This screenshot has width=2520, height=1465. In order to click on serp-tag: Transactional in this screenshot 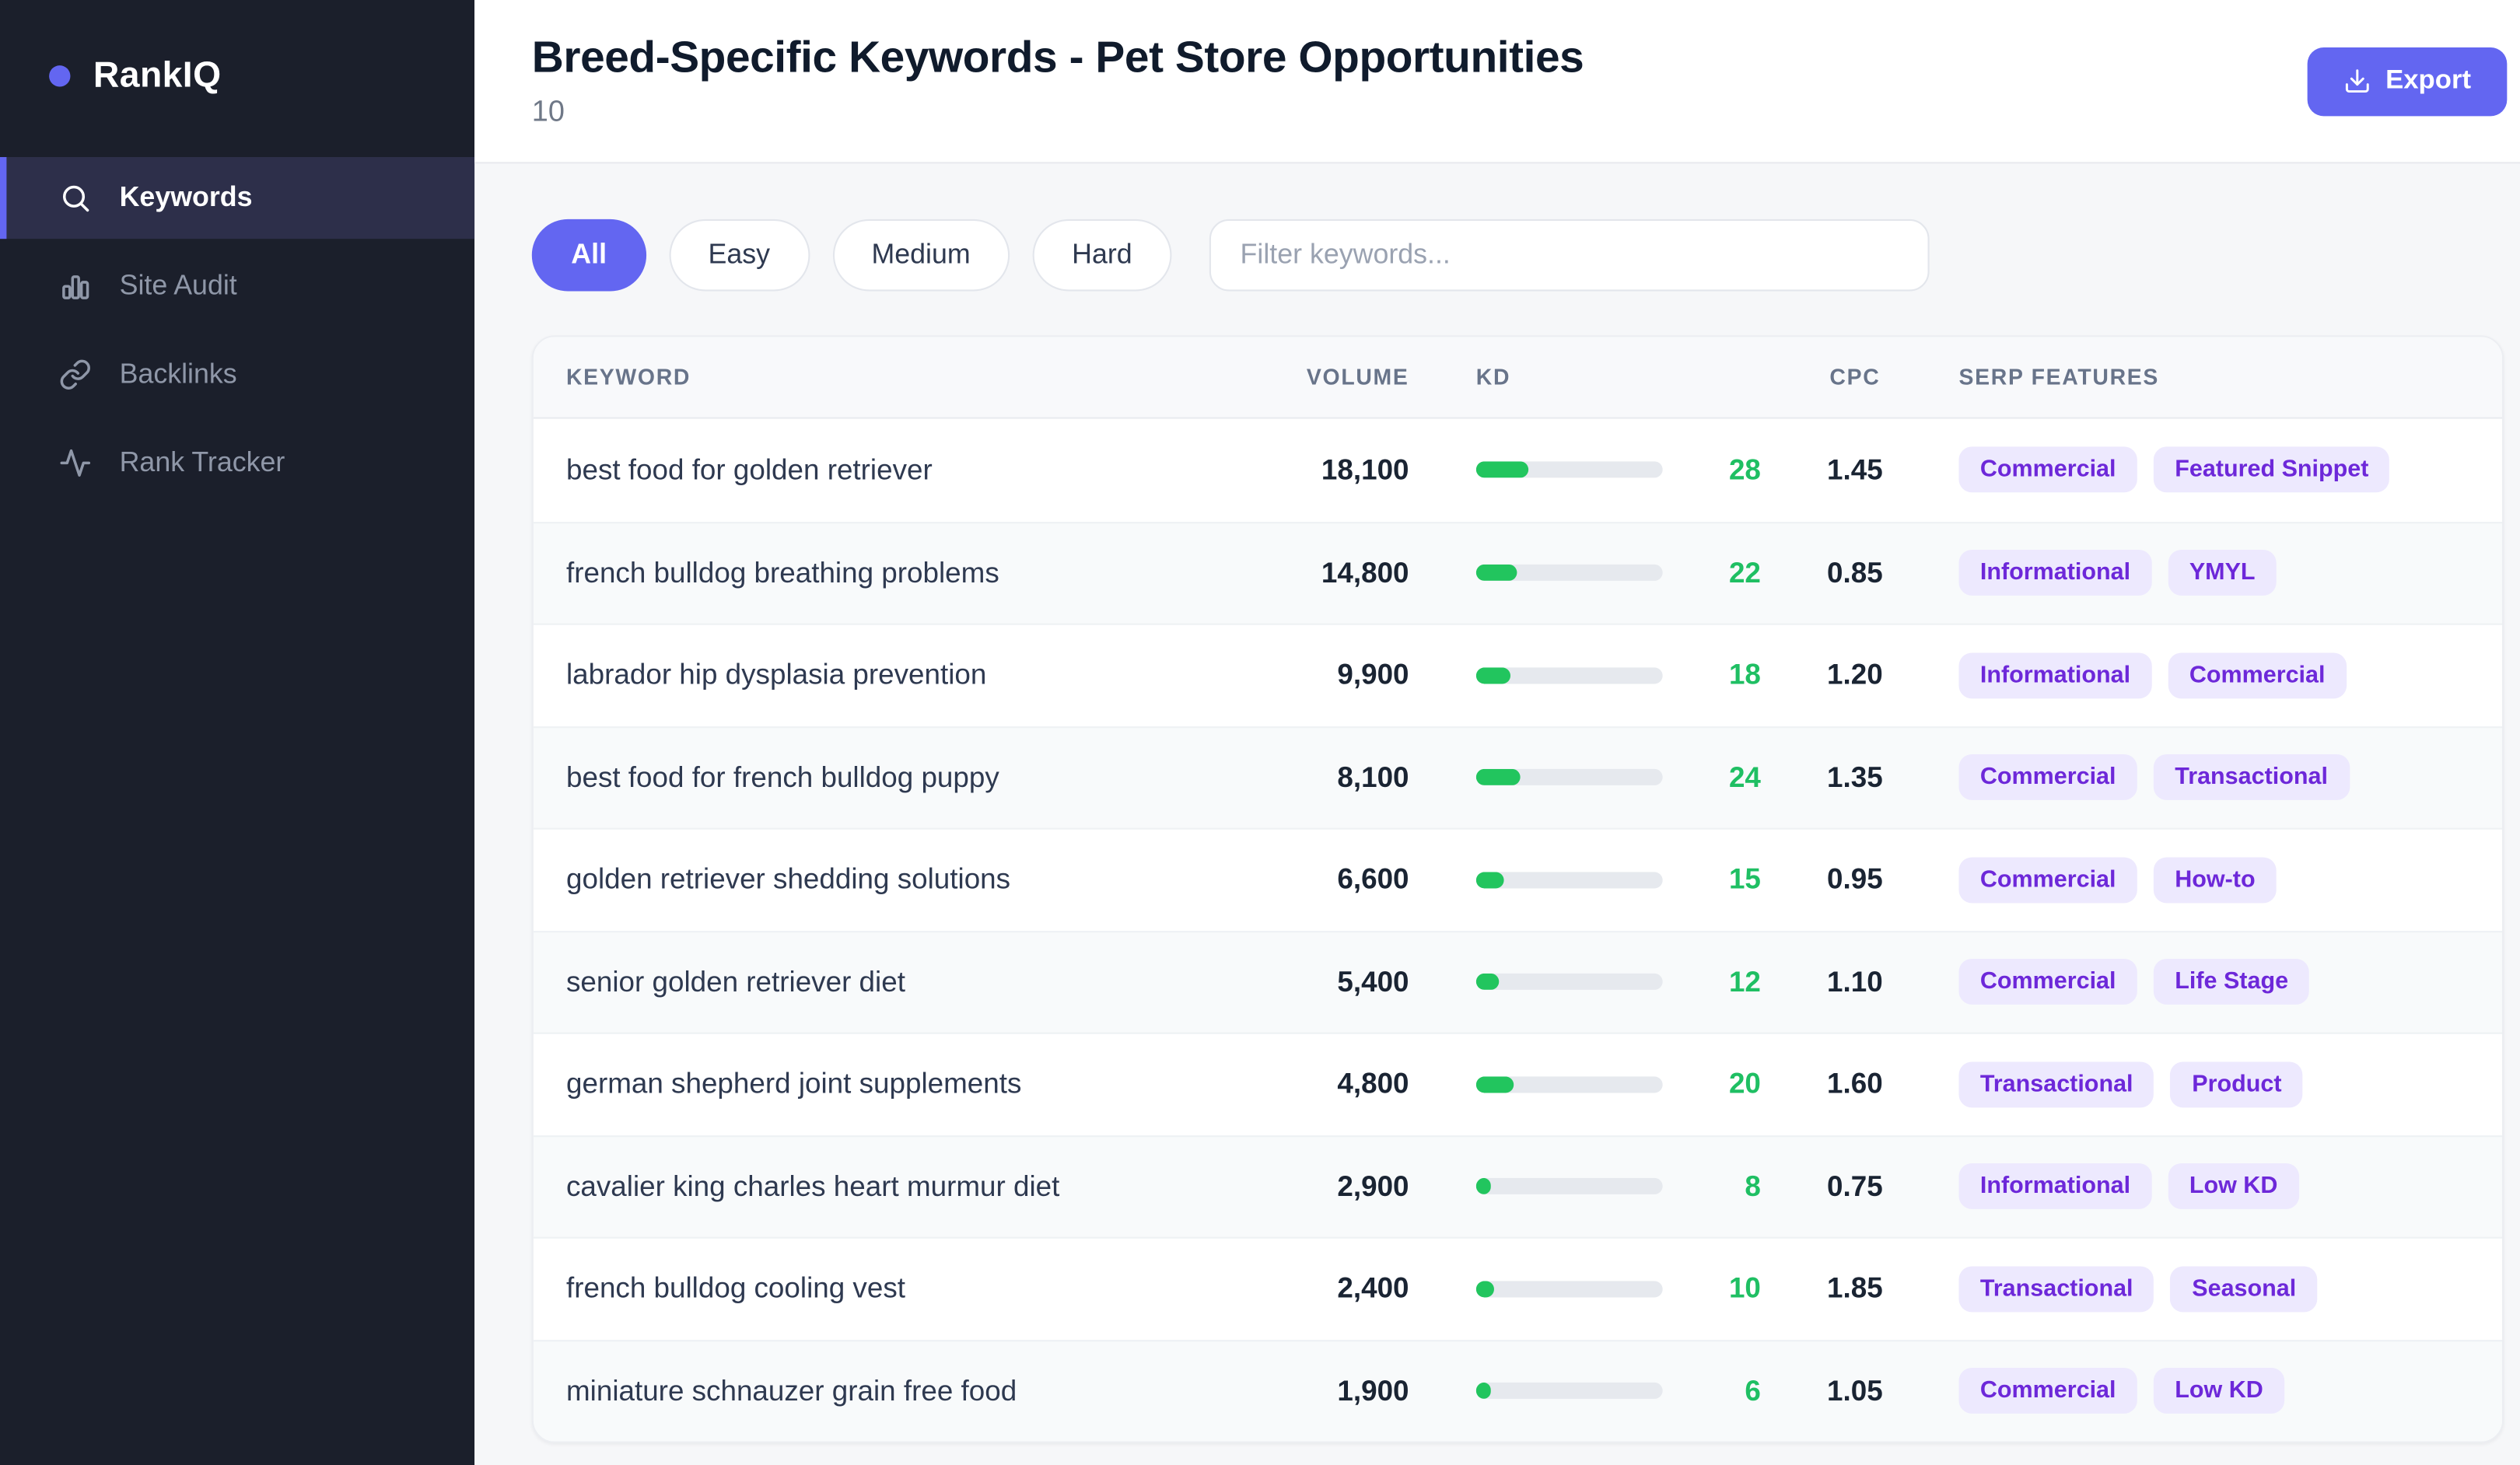, I will do `click(2056, 1289)`.